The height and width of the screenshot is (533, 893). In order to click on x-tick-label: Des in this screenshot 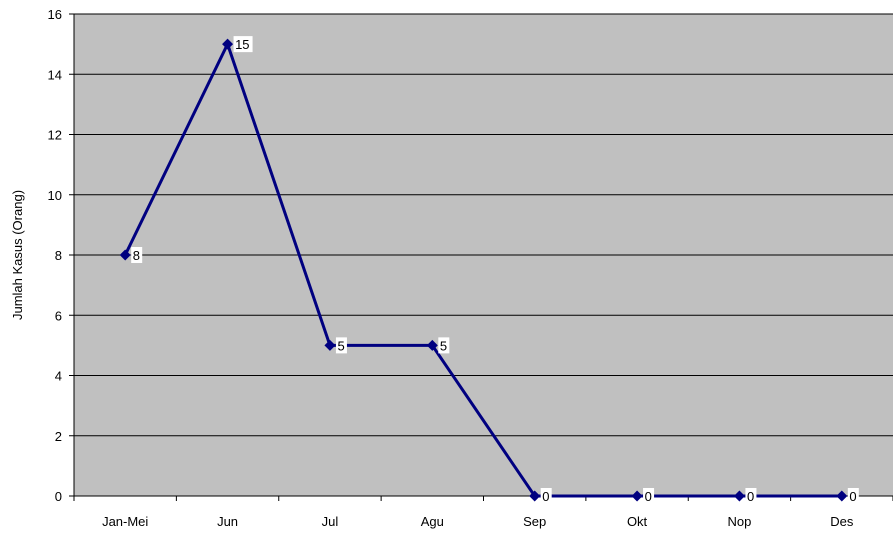, I will do `click(842, 521)`.